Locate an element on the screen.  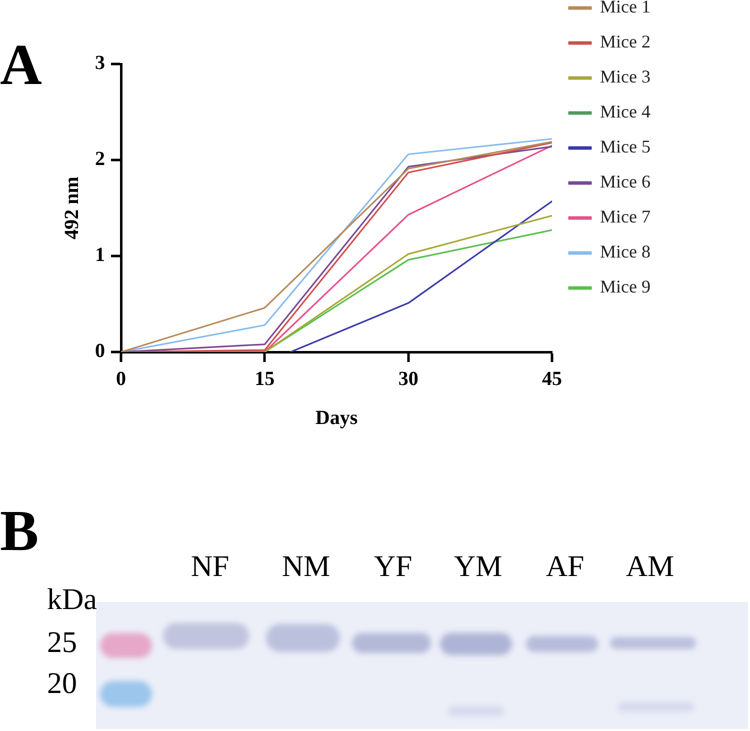
x-axis-title: Days is located at coordinates (336, 418).